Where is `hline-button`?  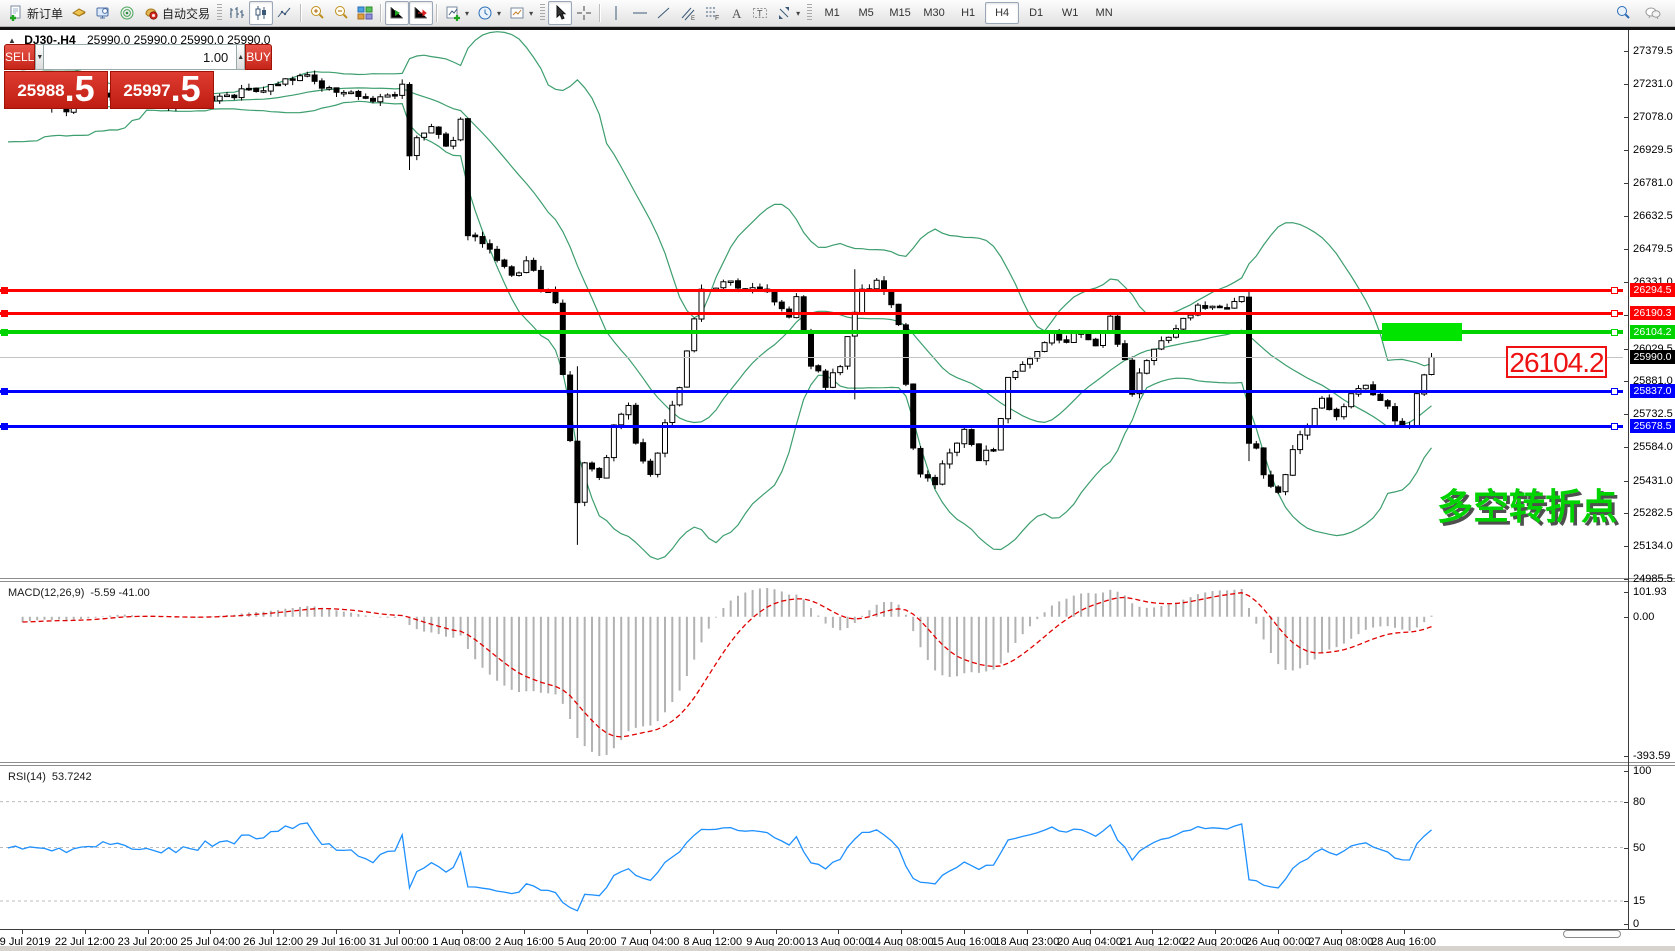
hline-button is located at coordinates (640, 13).